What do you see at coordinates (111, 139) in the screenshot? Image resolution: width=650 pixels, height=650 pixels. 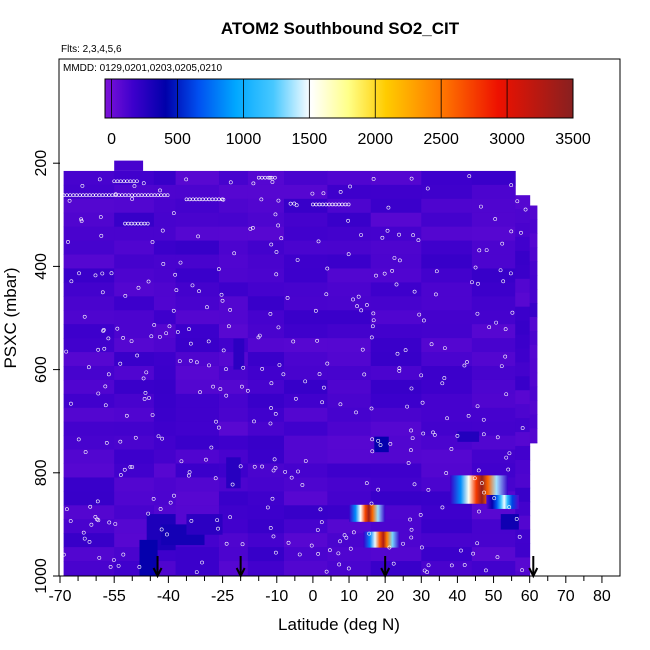 I see `colorbar-tick-label: 0` at bounding box center [111, 139].